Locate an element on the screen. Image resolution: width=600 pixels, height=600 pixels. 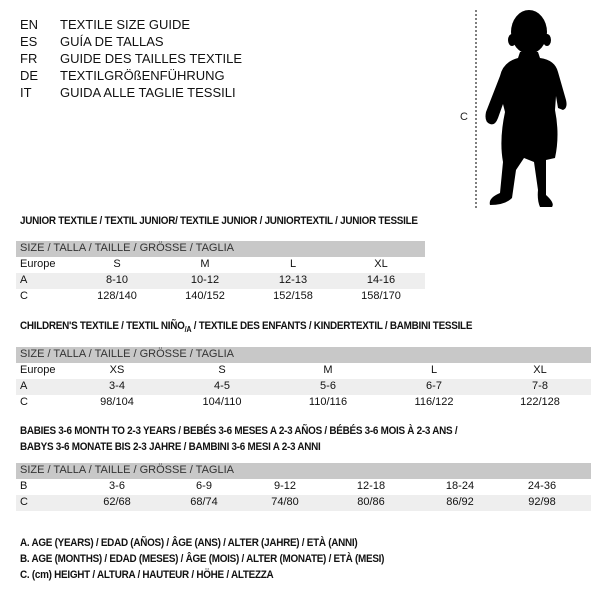
child-silhouette-icon is located at coordinates (526, 108).